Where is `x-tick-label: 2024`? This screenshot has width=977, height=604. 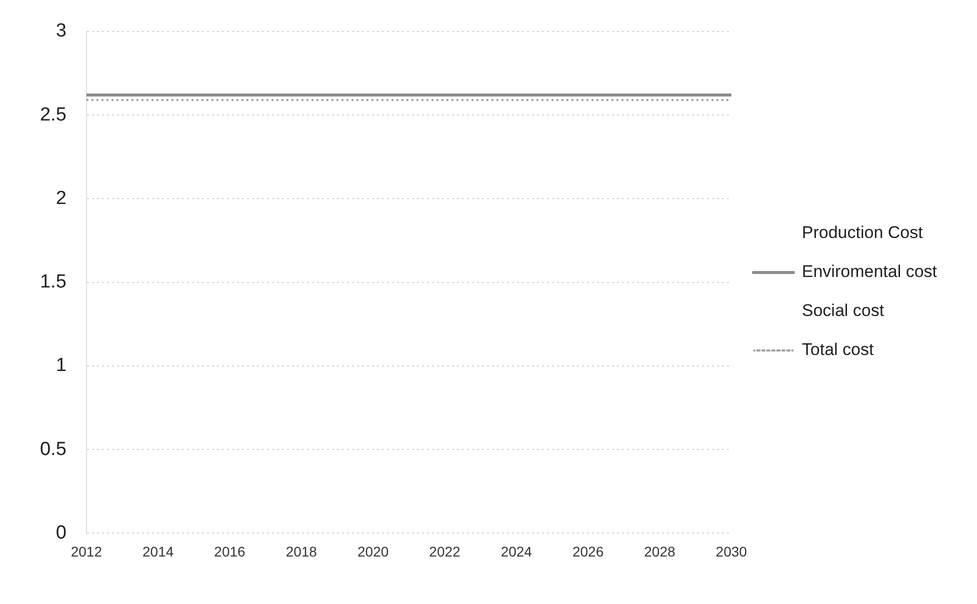
x-tick-label: 2024 is located at coordinates (516, 551).